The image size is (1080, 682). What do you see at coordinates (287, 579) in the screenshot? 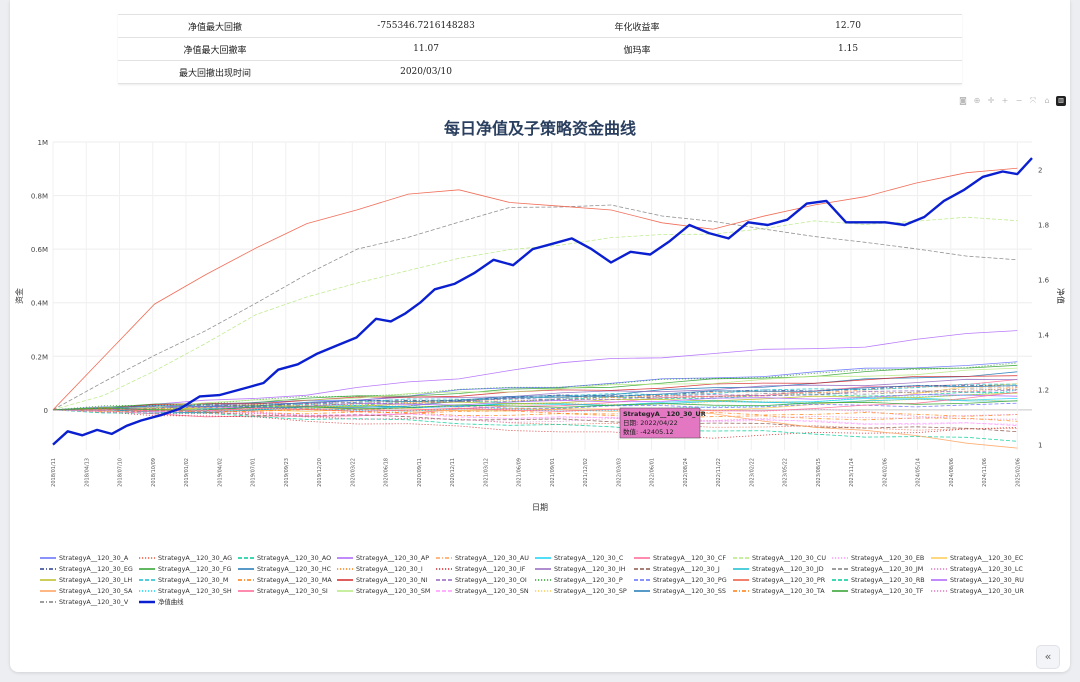
I see `legend-item: StrategyA__120_30_MA` at bounding box center [287, 579].